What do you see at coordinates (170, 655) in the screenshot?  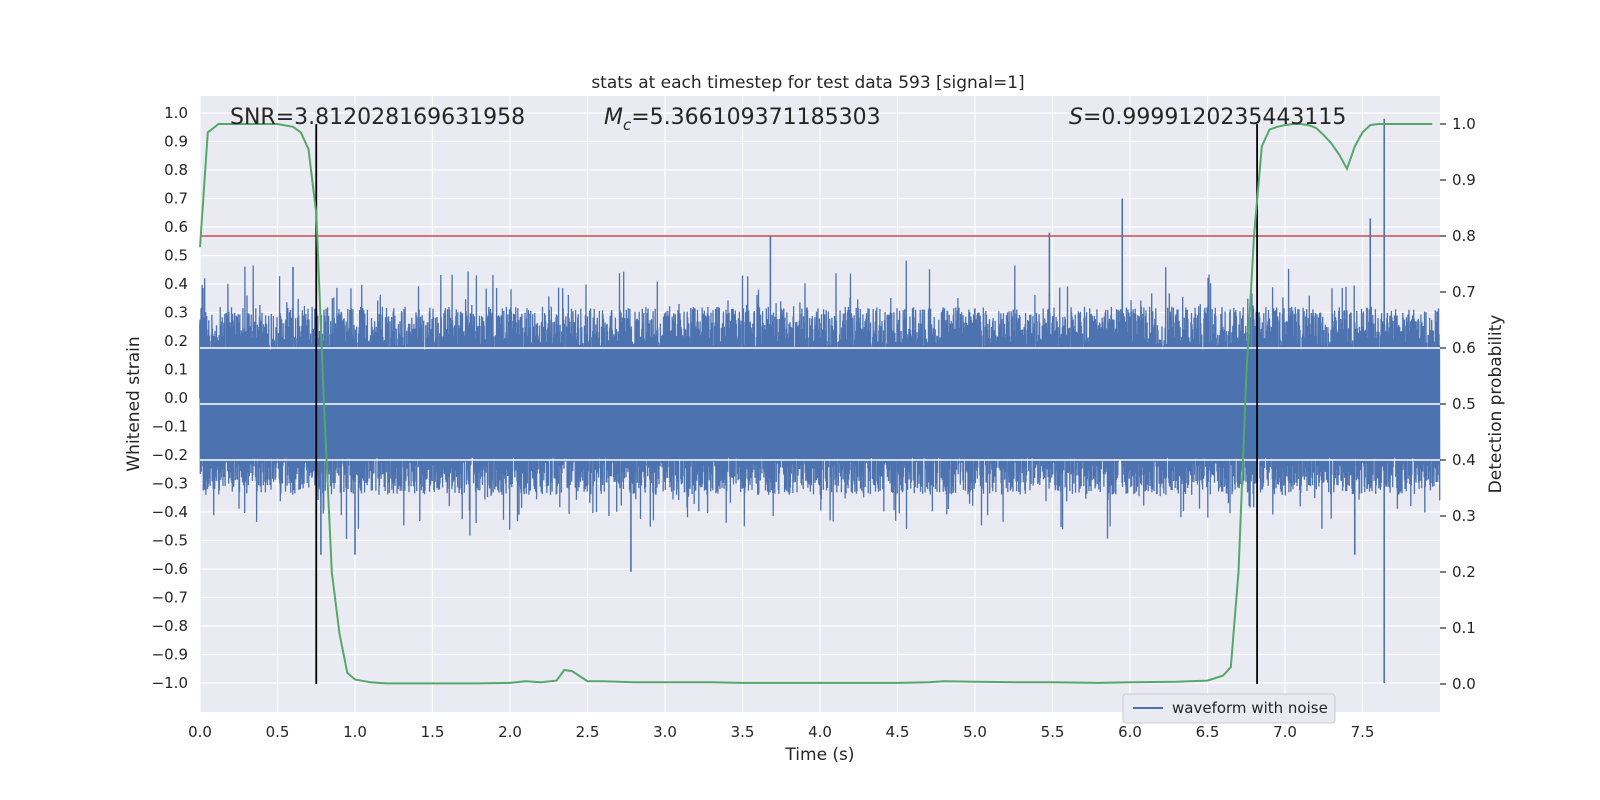 I see `y-tick-label: −0.9` at bounding box center [170, 655].